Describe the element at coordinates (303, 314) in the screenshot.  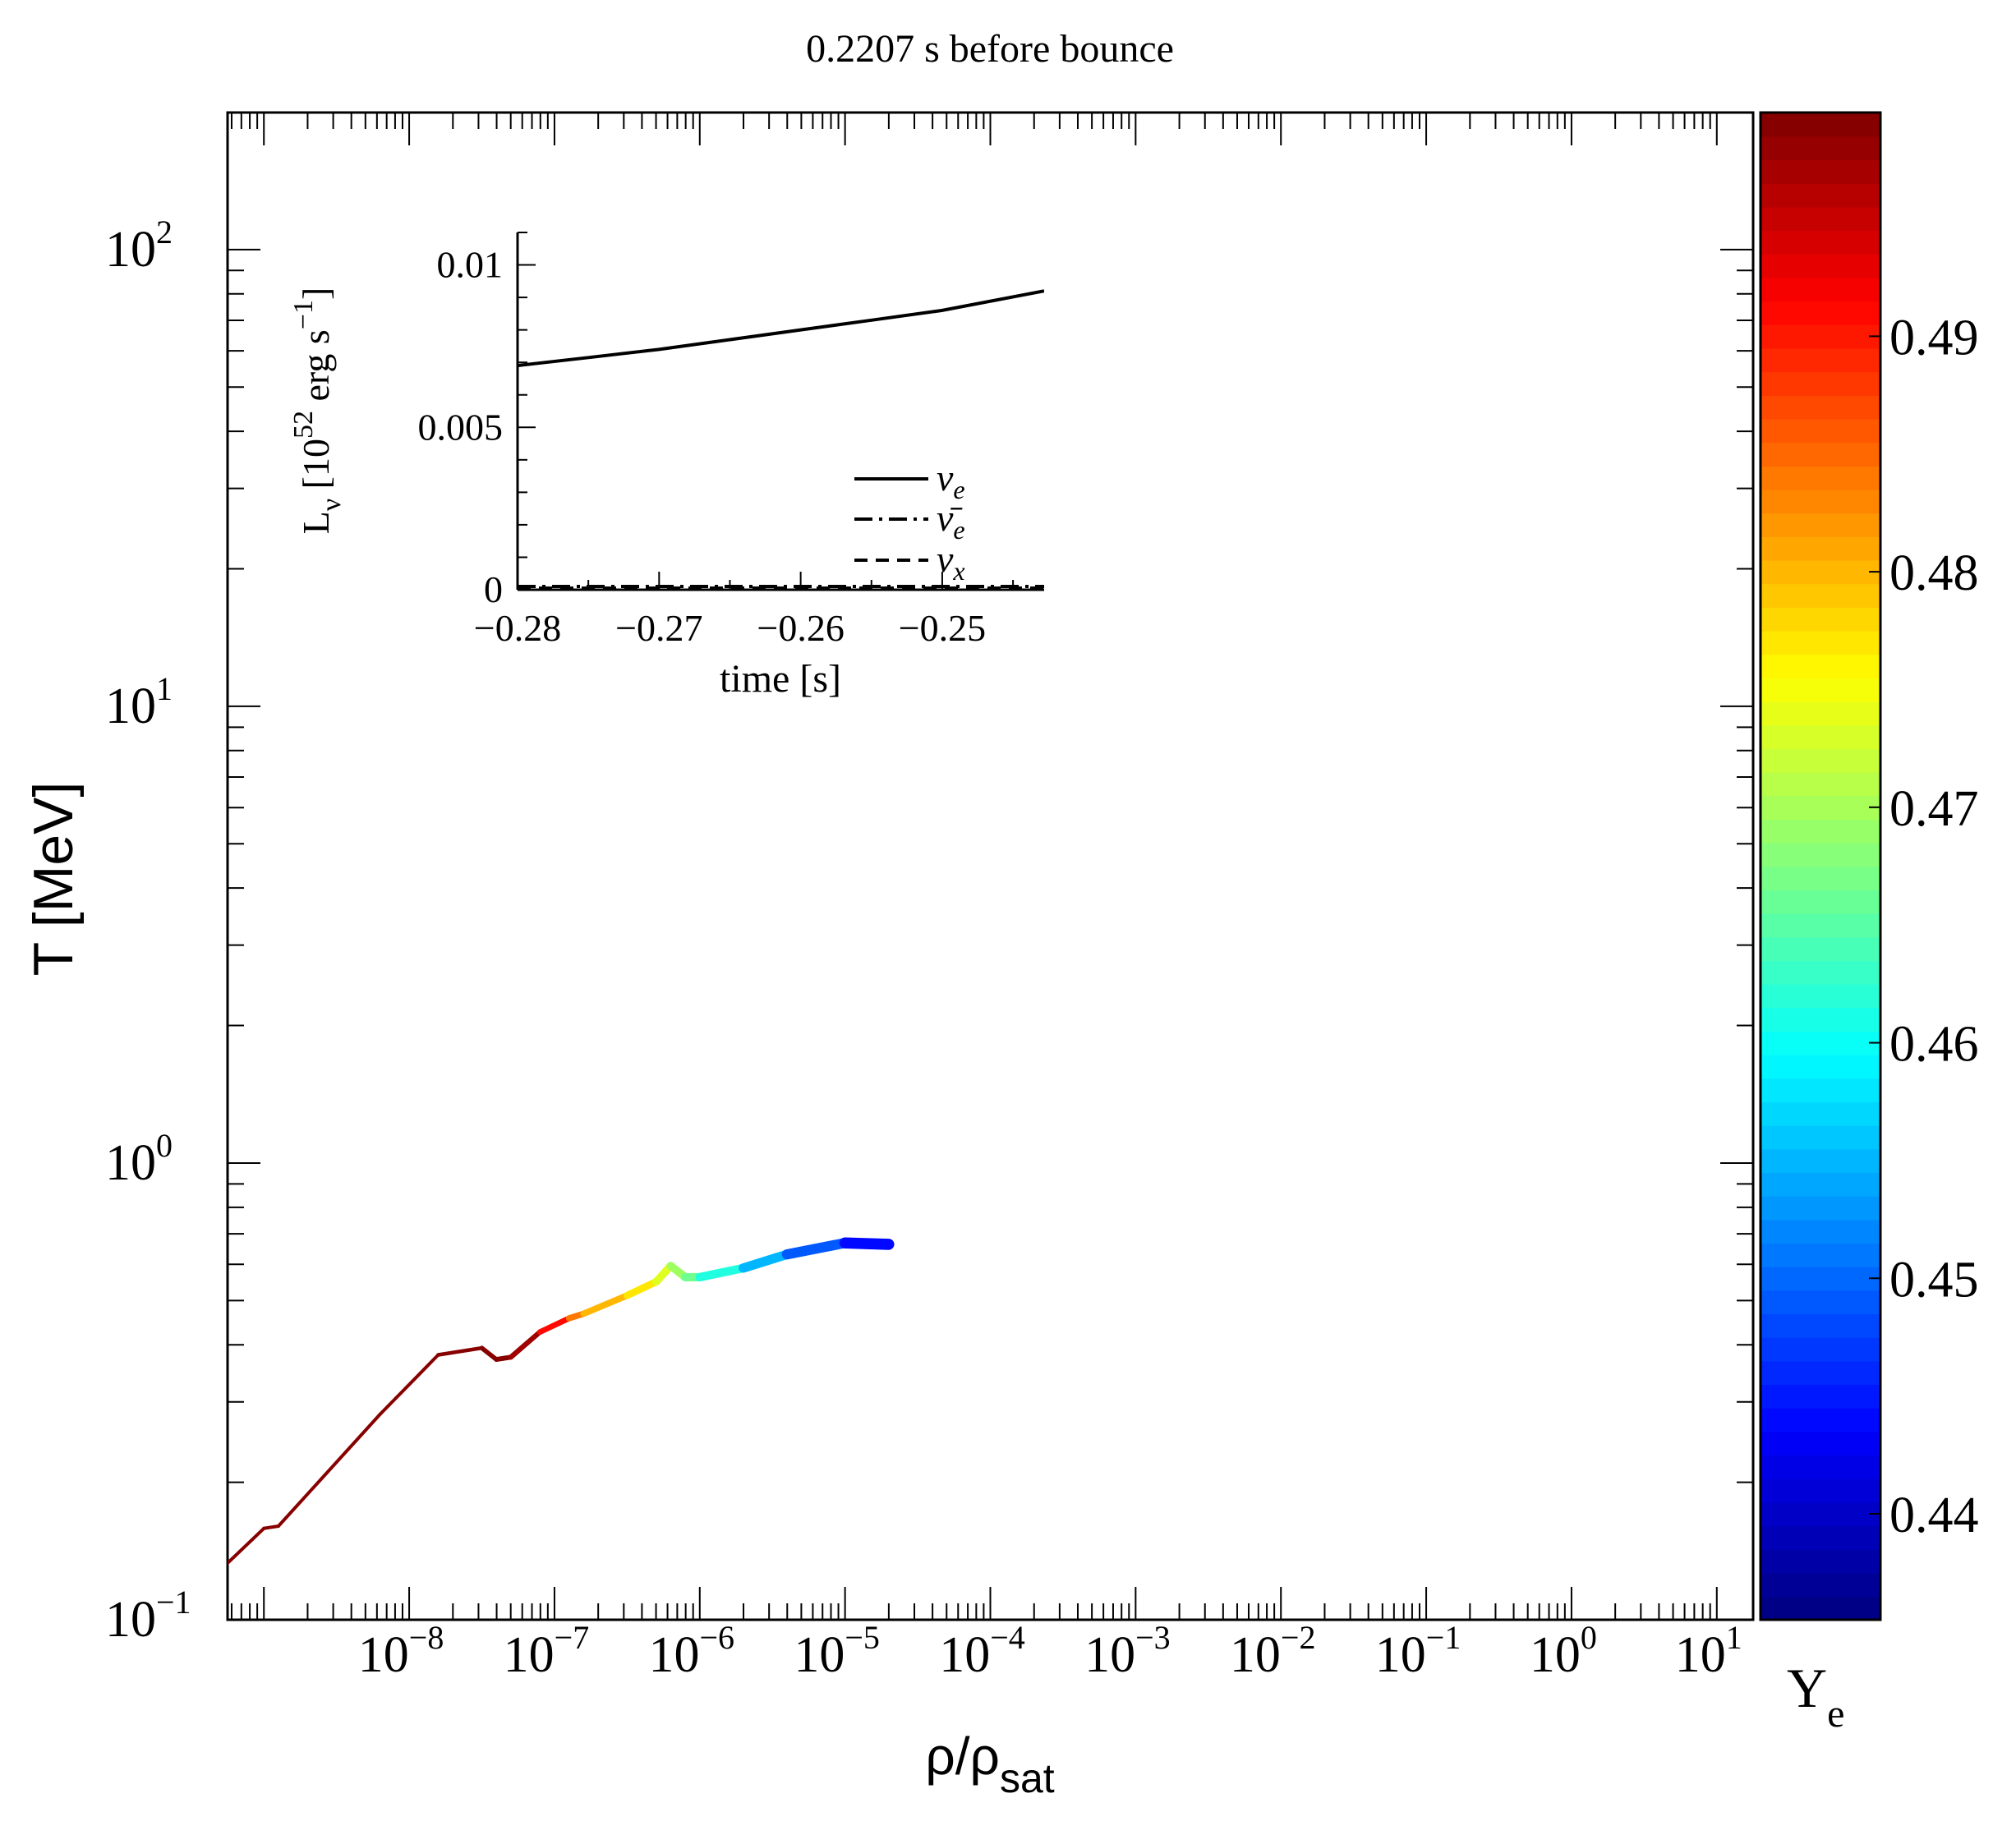
I see `inset-y-label-exp2: −1` at that location.